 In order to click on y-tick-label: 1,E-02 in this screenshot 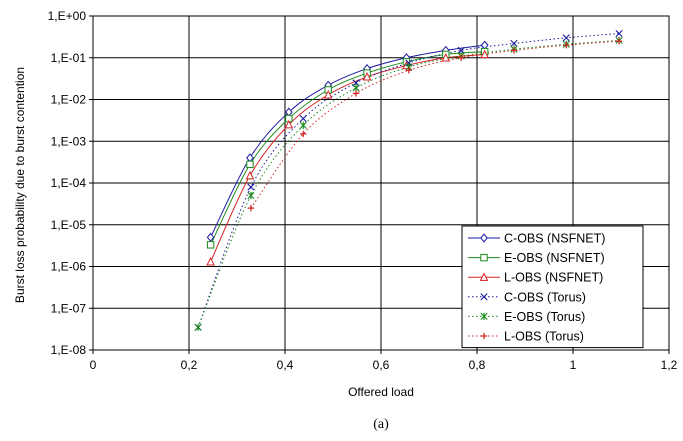, I will do `click(69, 100)`.